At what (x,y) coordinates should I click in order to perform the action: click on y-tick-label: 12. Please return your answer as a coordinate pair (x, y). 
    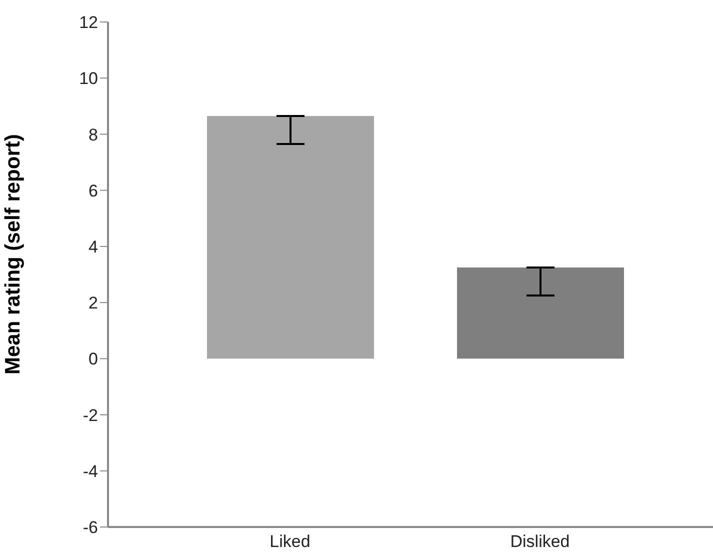
    Looking at the image, I should click on (88, 22).